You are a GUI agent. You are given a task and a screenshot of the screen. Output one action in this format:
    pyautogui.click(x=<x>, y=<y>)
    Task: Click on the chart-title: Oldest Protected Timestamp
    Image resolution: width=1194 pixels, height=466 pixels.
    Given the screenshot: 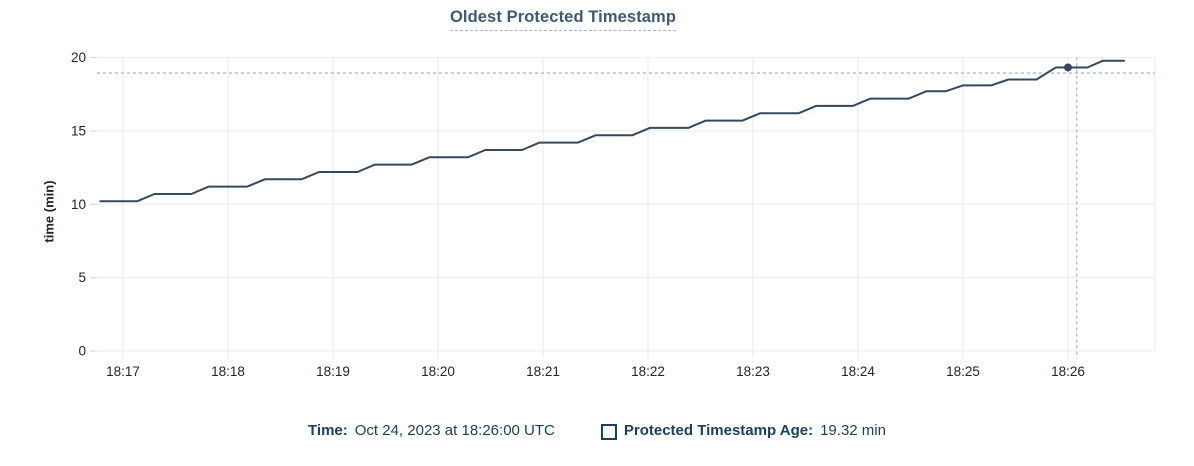 What is the action you would take?
    pyautogui.click(x=563, y=19)
    